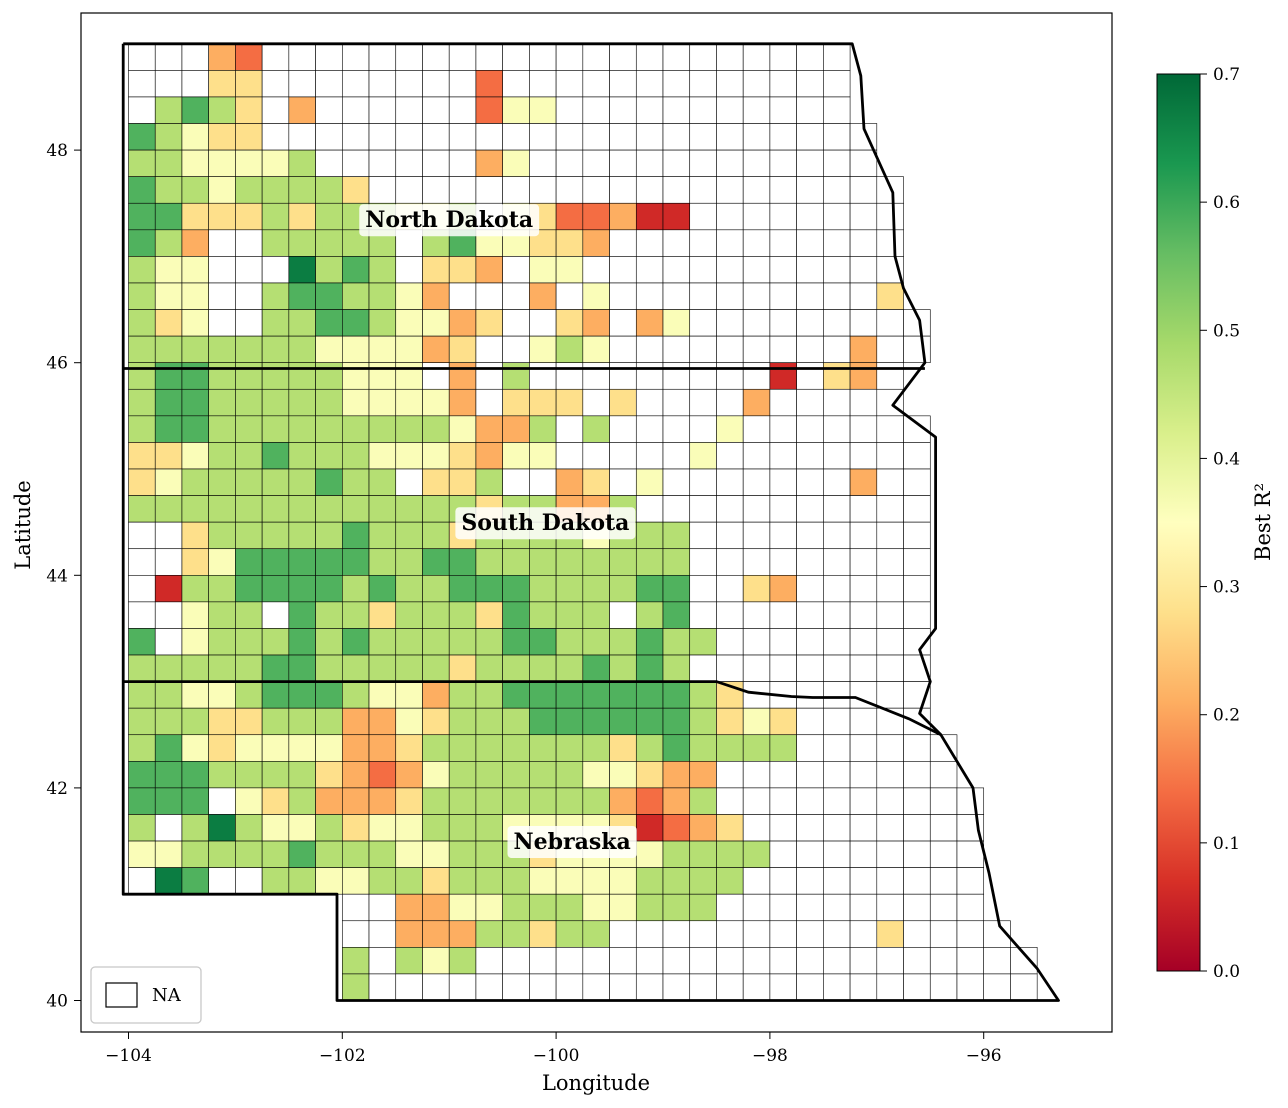 The image size is (1288, 1108). Describe the element at coordinates (57, 1002) in the screenshot. I see `y-tick-label: 40` at that location.